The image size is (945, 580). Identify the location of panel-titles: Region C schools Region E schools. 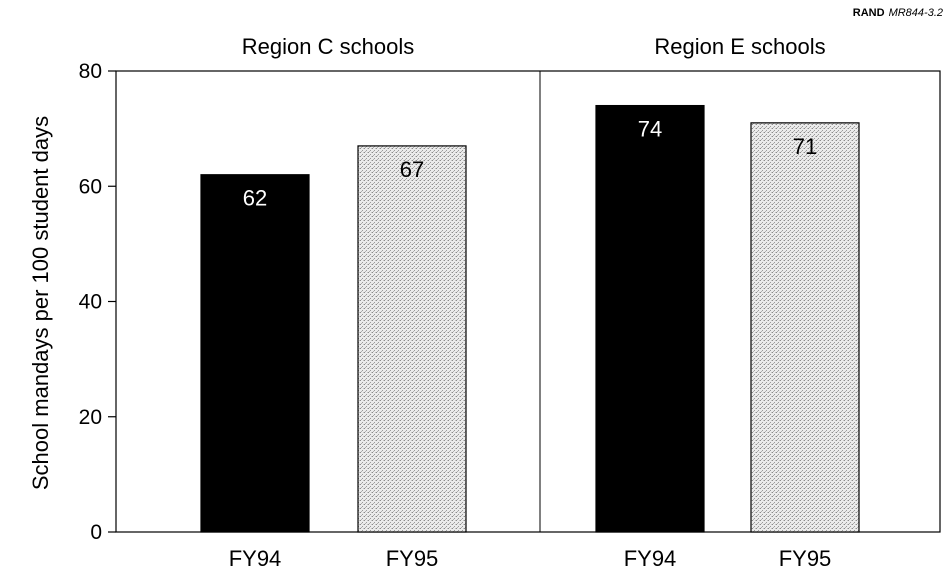
(534, 46).